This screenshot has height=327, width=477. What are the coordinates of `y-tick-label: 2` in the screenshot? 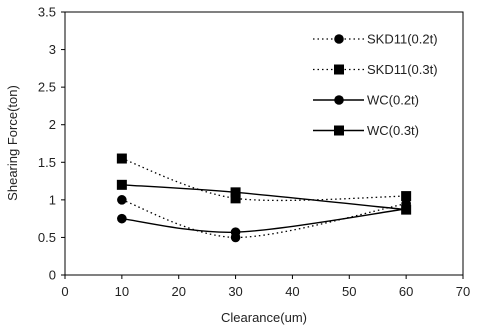 It's located at (52, 124).